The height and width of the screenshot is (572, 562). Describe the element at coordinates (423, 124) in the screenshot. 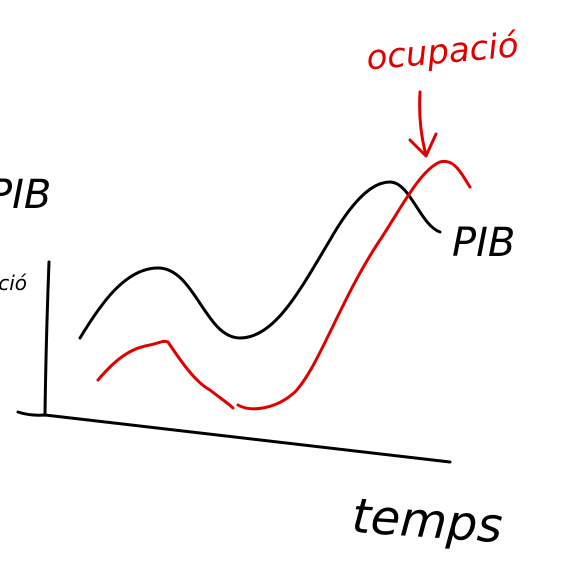

I see `arrow` at that location.